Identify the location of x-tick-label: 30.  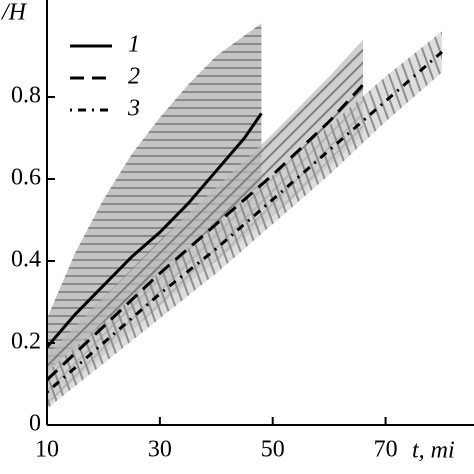
(160, 450).